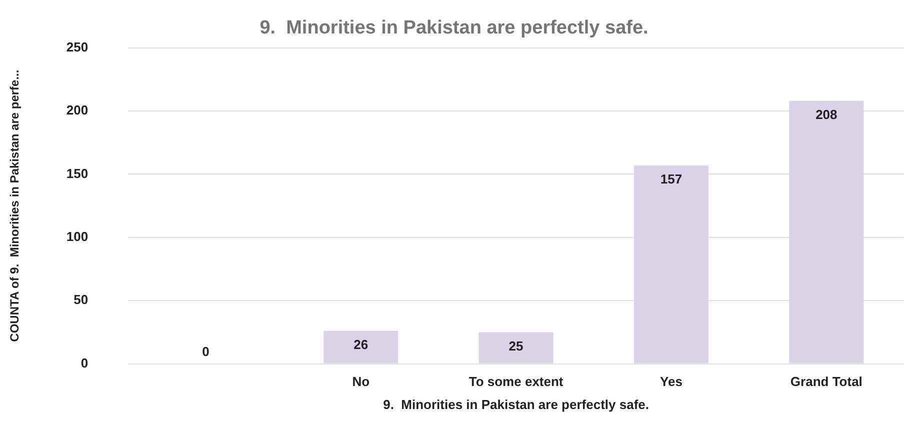 The image size is (924, 421). I want to click on x-tick-label: No, so click(361, 382).